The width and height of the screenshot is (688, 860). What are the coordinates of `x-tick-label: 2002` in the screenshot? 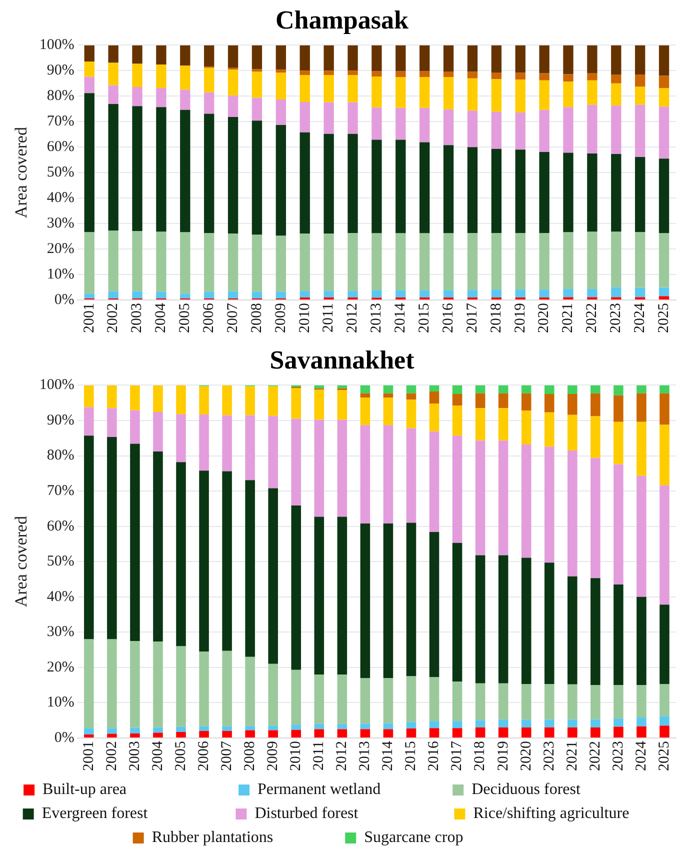 It's located at (112, 756).